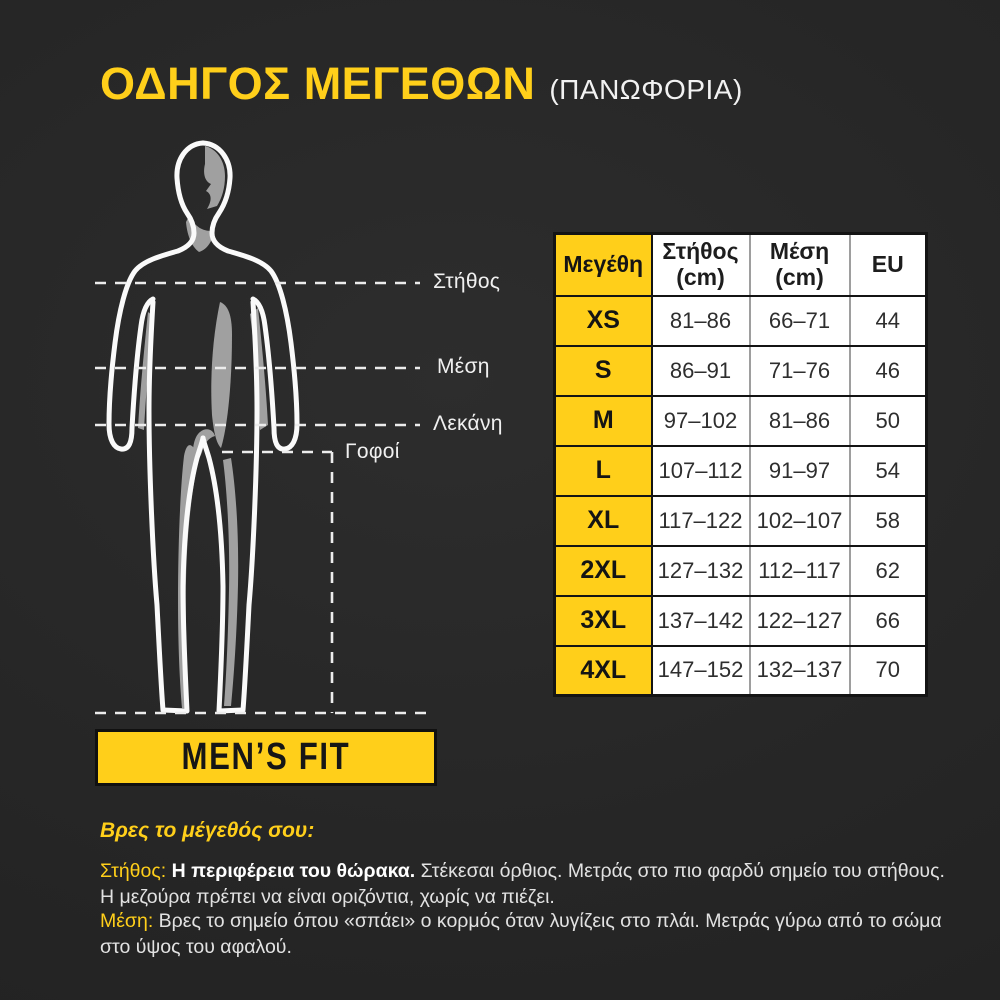 This screenshot has height=1000, width=1000. I want to click on header-chest: Στήθος (cm), so click(700, 264).